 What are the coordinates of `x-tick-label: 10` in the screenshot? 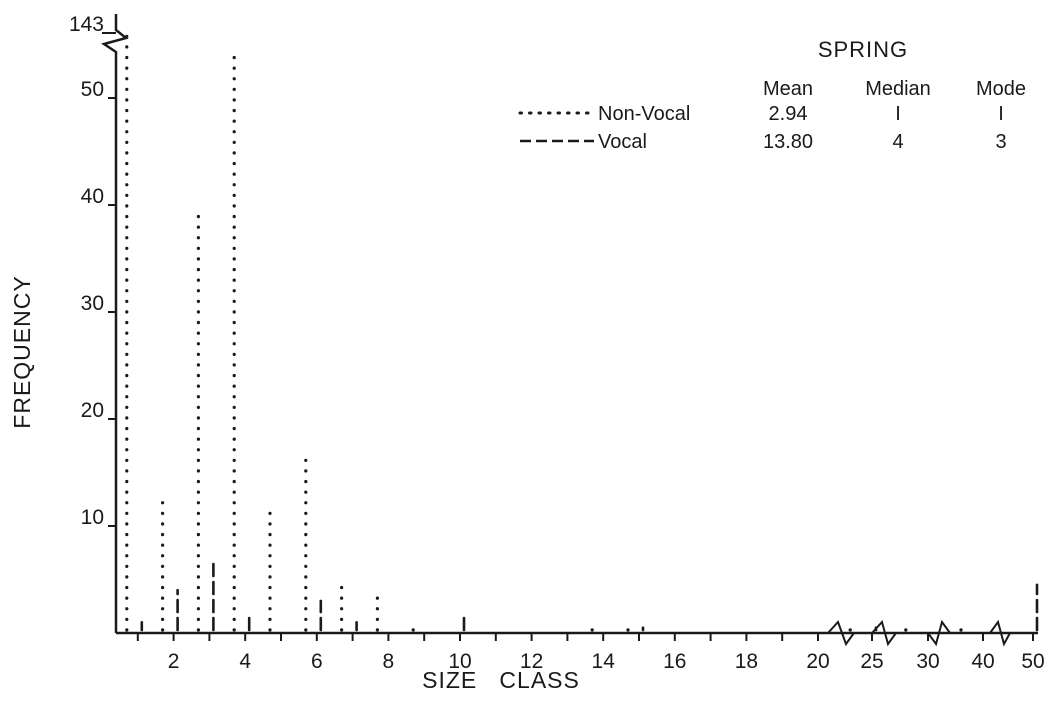 It's located at (459, 661).